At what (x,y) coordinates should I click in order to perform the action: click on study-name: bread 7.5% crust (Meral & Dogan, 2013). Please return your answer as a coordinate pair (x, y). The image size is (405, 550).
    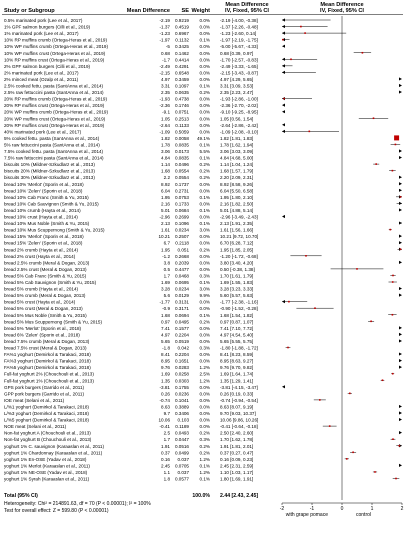
    Looking at the image, I should click on (45, 348).